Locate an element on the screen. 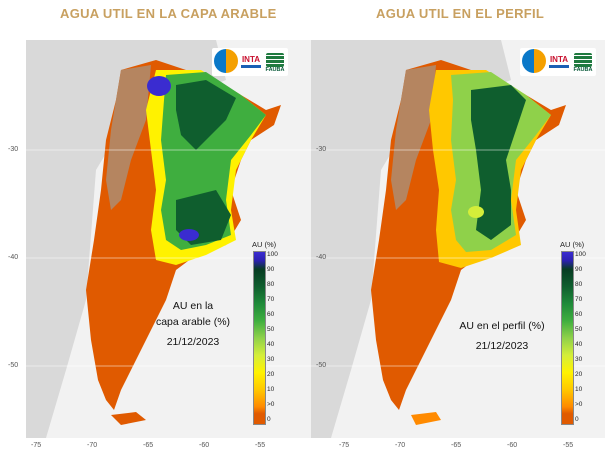 This screenshot has width=609, height=457. y-tick-left: -40 is located at coordinates (13, 257).